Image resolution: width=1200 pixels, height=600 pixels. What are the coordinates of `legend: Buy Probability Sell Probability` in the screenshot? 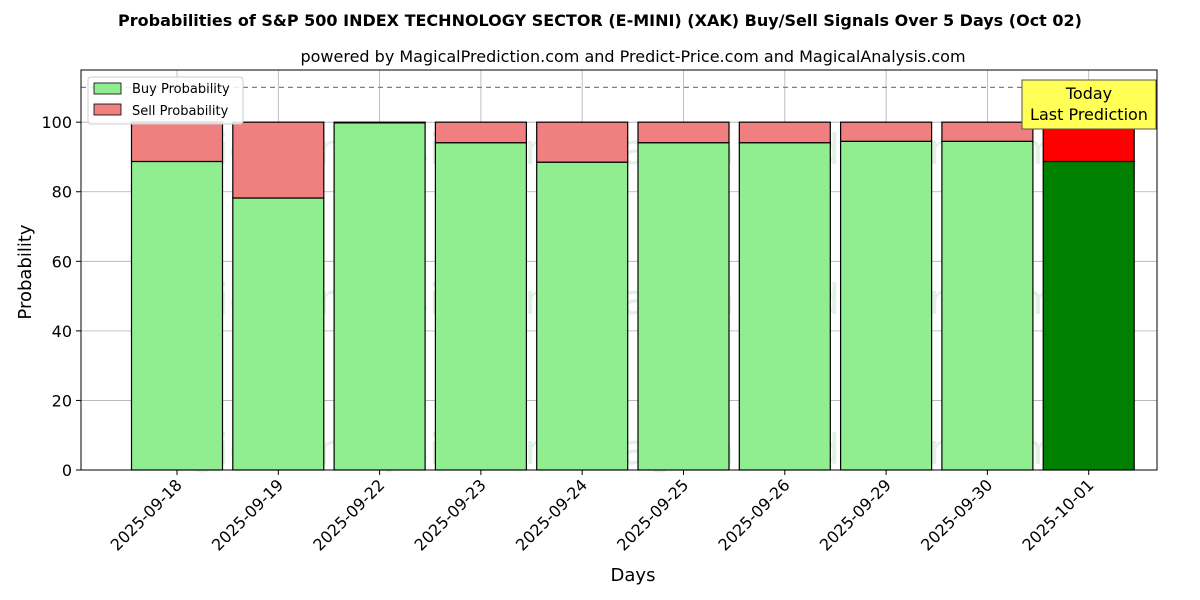 It's located at (165, 100).